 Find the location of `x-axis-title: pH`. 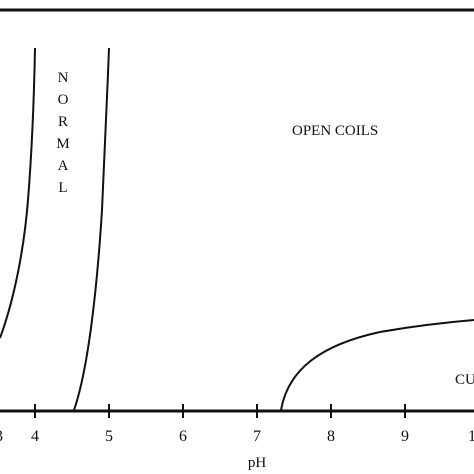

x-axis-title: pH is located at coordinates (257, 463).